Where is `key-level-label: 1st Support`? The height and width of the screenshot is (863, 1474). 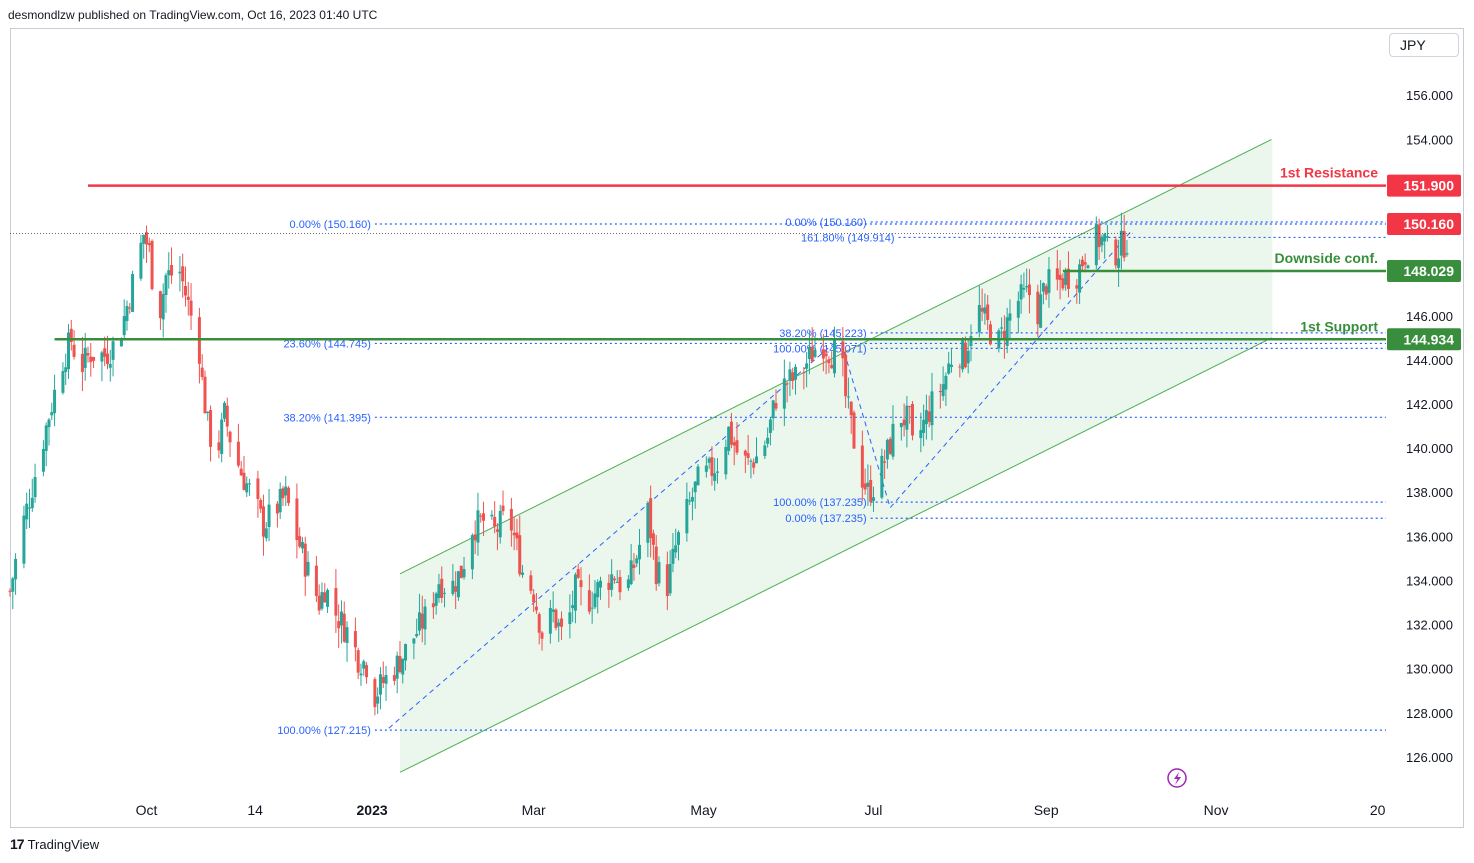 key-level-label: 1st Support is located at coordinates (1339, 326).